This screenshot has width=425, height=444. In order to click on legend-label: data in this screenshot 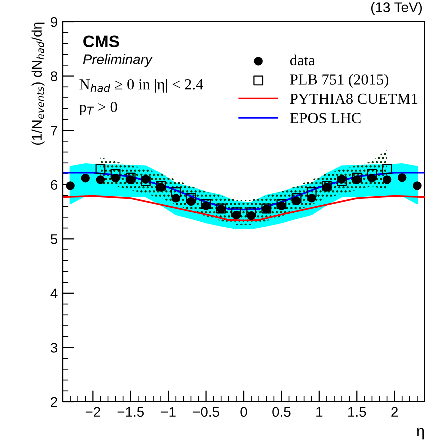, I will do `click(303, 60)`.